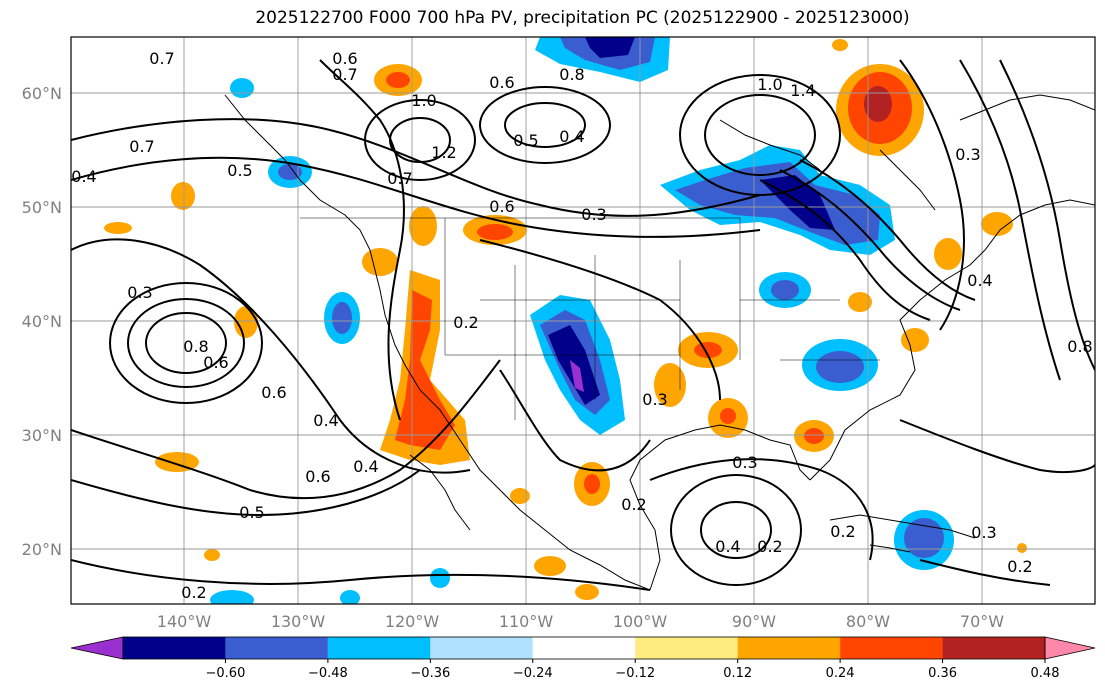 The width and height of the screenshot is (1105, 698). I want to click on colorbar-label: 0.12, so click(737, 673).